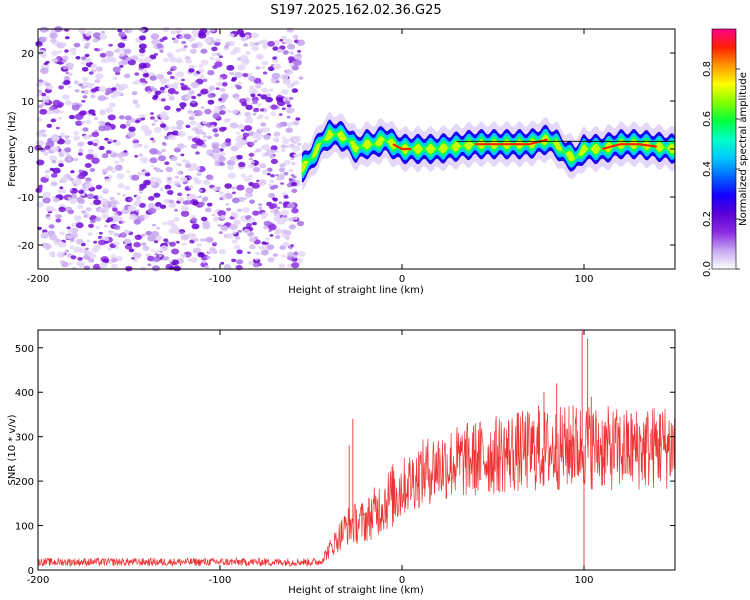 This screenshot has width=750, height=600. I want to click on spectrogram-x-tick-label: -100, so click(220, 279).